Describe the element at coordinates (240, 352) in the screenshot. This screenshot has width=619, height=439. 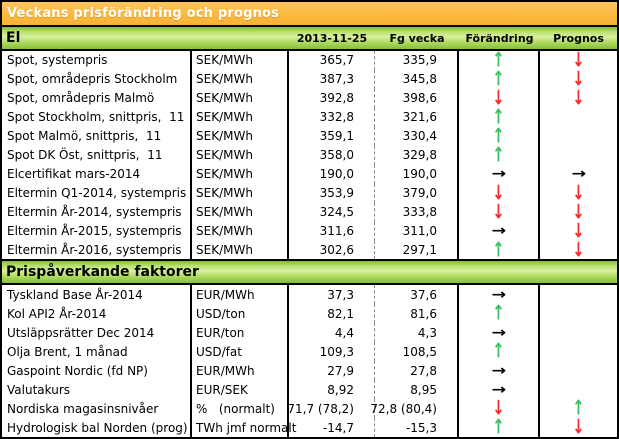
I see `row-unit: USD/fat` at that location.